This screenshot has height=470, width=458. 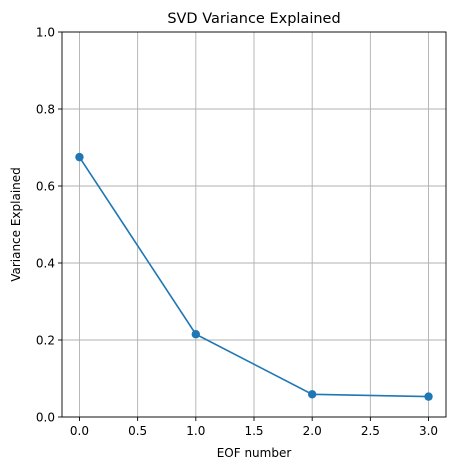 I want to click on y-tick-label: 0.2, so click(x=45, y=341).